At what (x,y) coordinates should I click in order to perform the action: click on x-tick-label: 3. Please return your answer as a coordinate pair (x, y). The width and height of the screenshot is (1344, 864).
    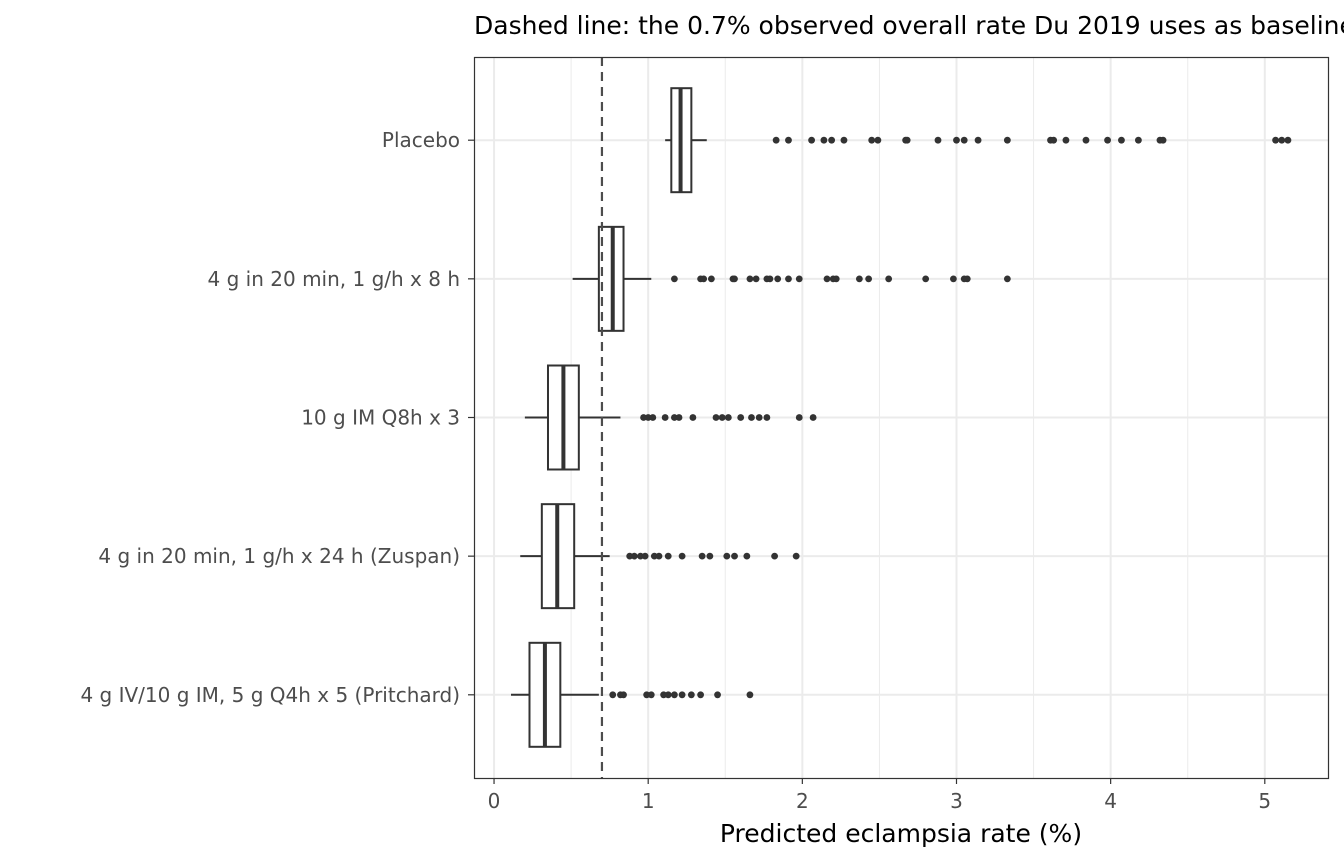
    Looking at the image, I should click on (956, 801).